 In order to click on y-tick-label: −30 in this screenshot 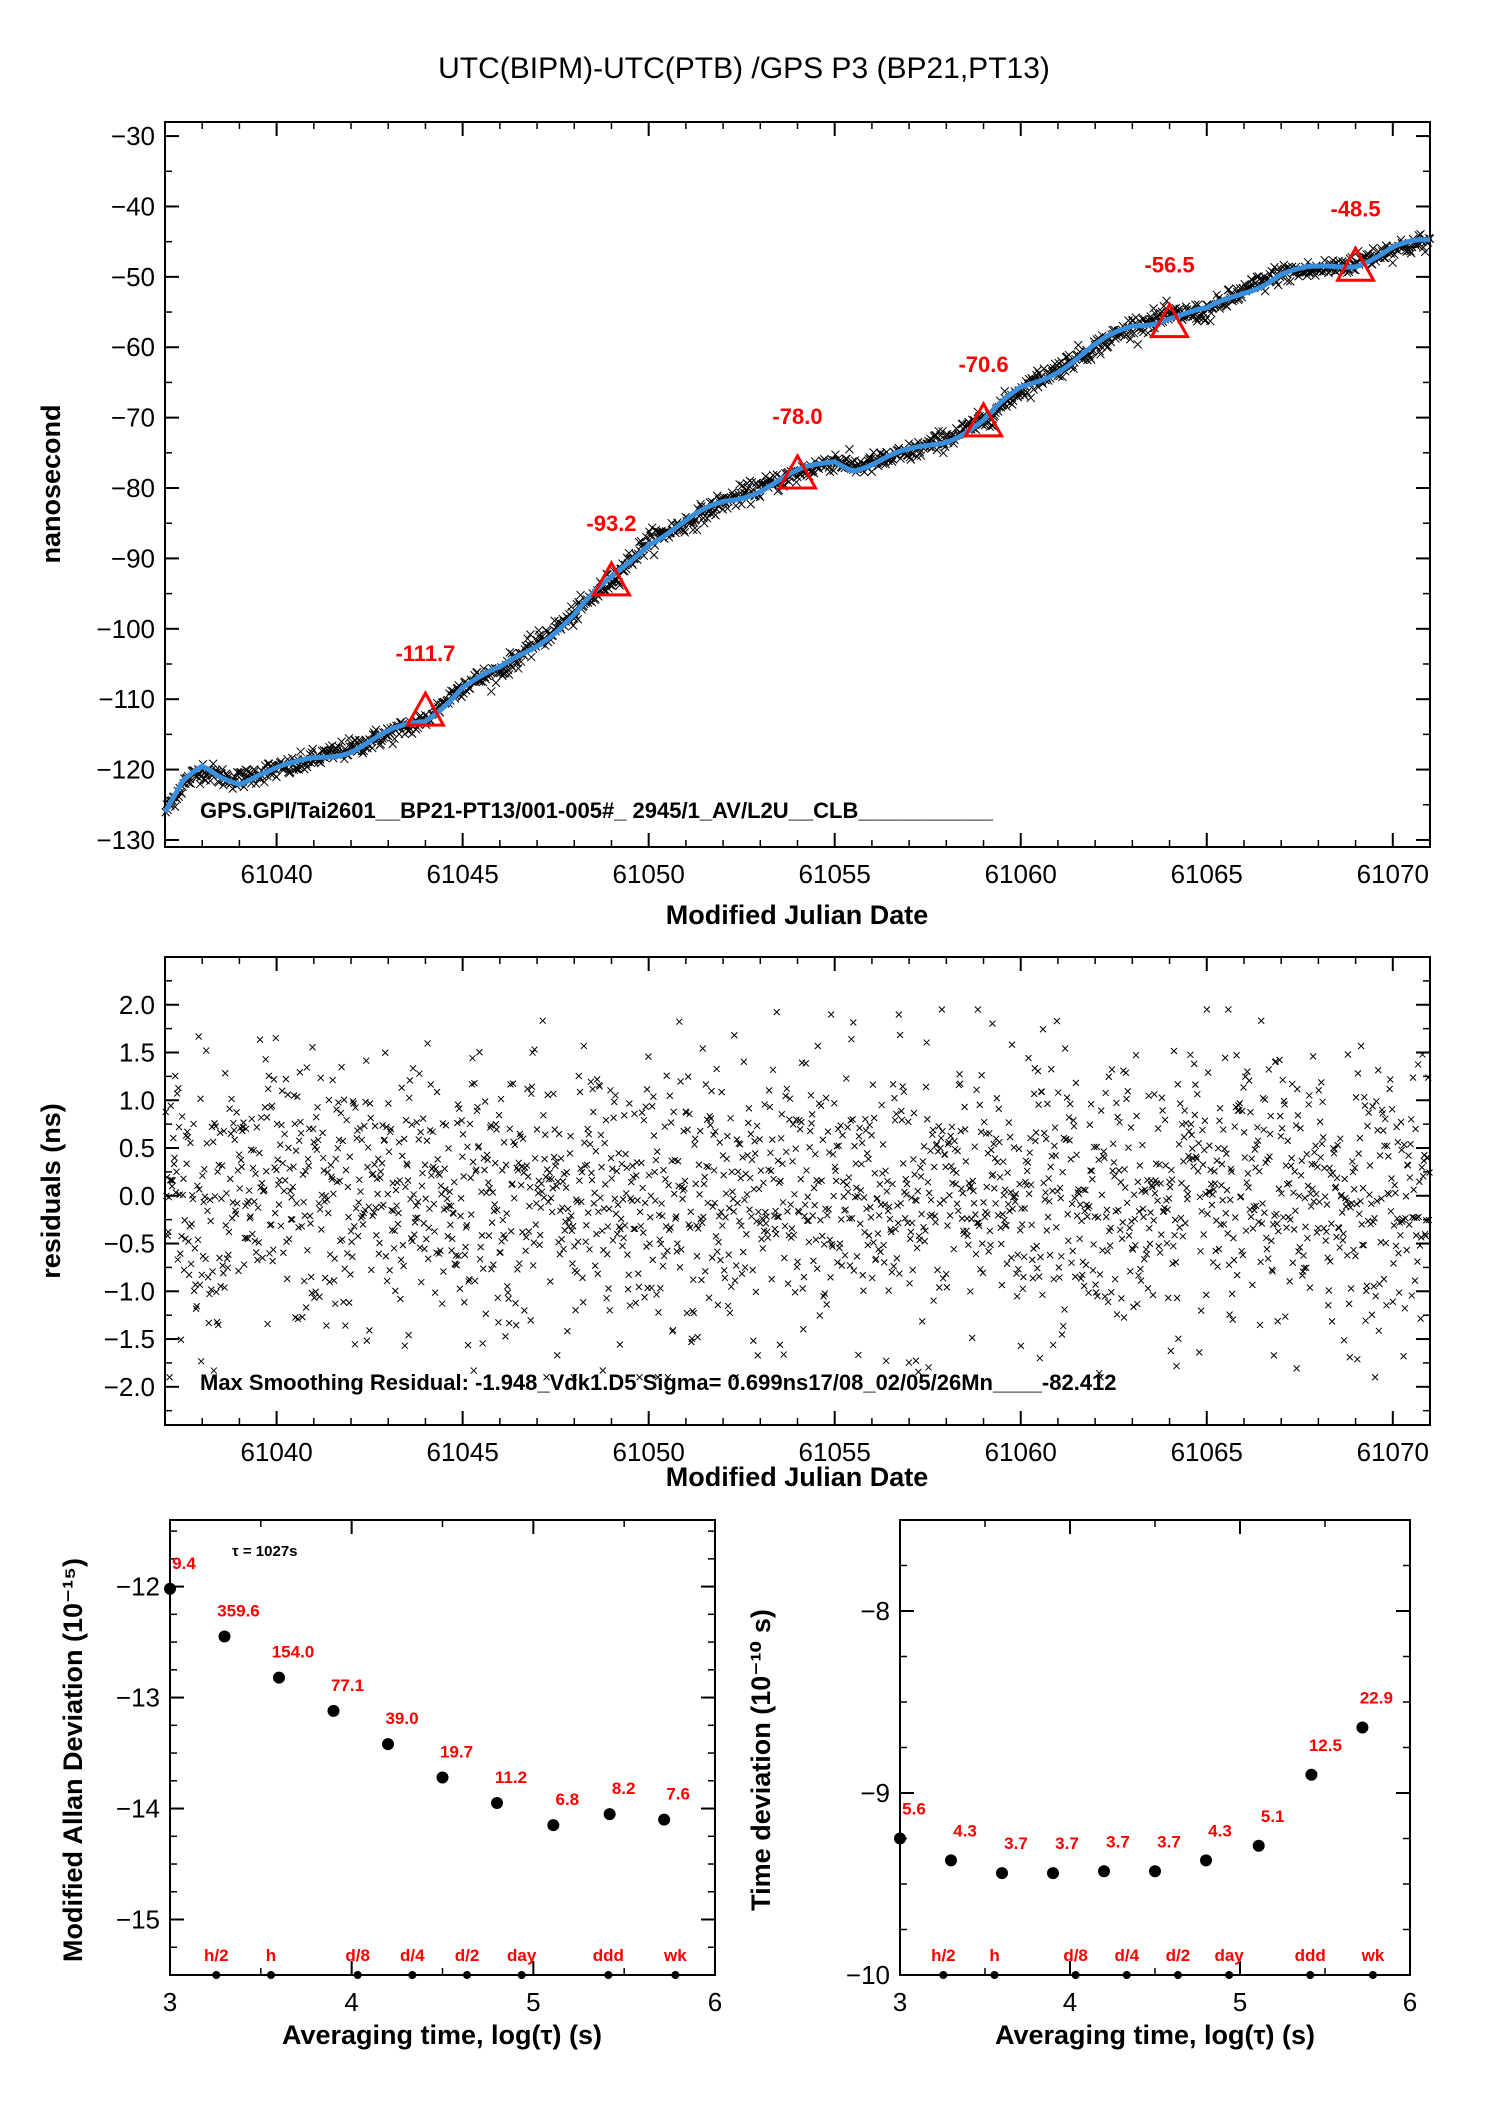, I will do `click(133, 136)`.